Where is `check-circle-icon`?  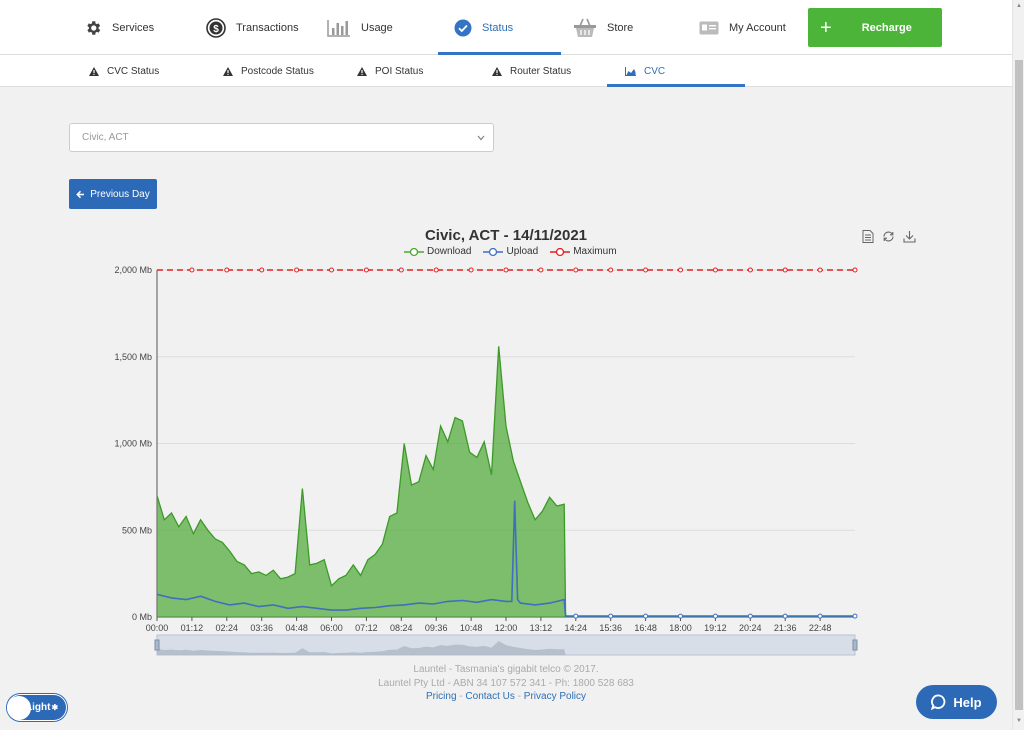
check-circle-icon is located at coordinates (463, 28).